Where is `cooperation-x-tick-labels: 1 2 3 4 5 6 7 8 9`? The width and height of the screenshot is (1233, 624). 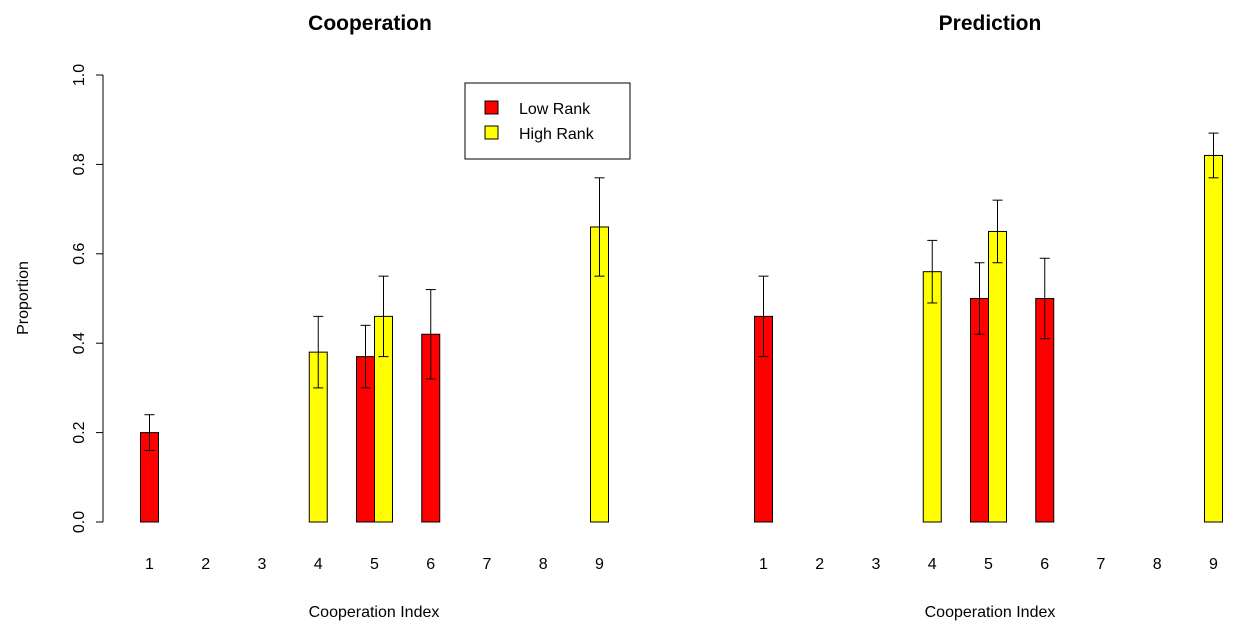
cooperation-x-tick-labels: 1 2 3 4 5 6 7 8 9 is located at coordinates (374, 564).